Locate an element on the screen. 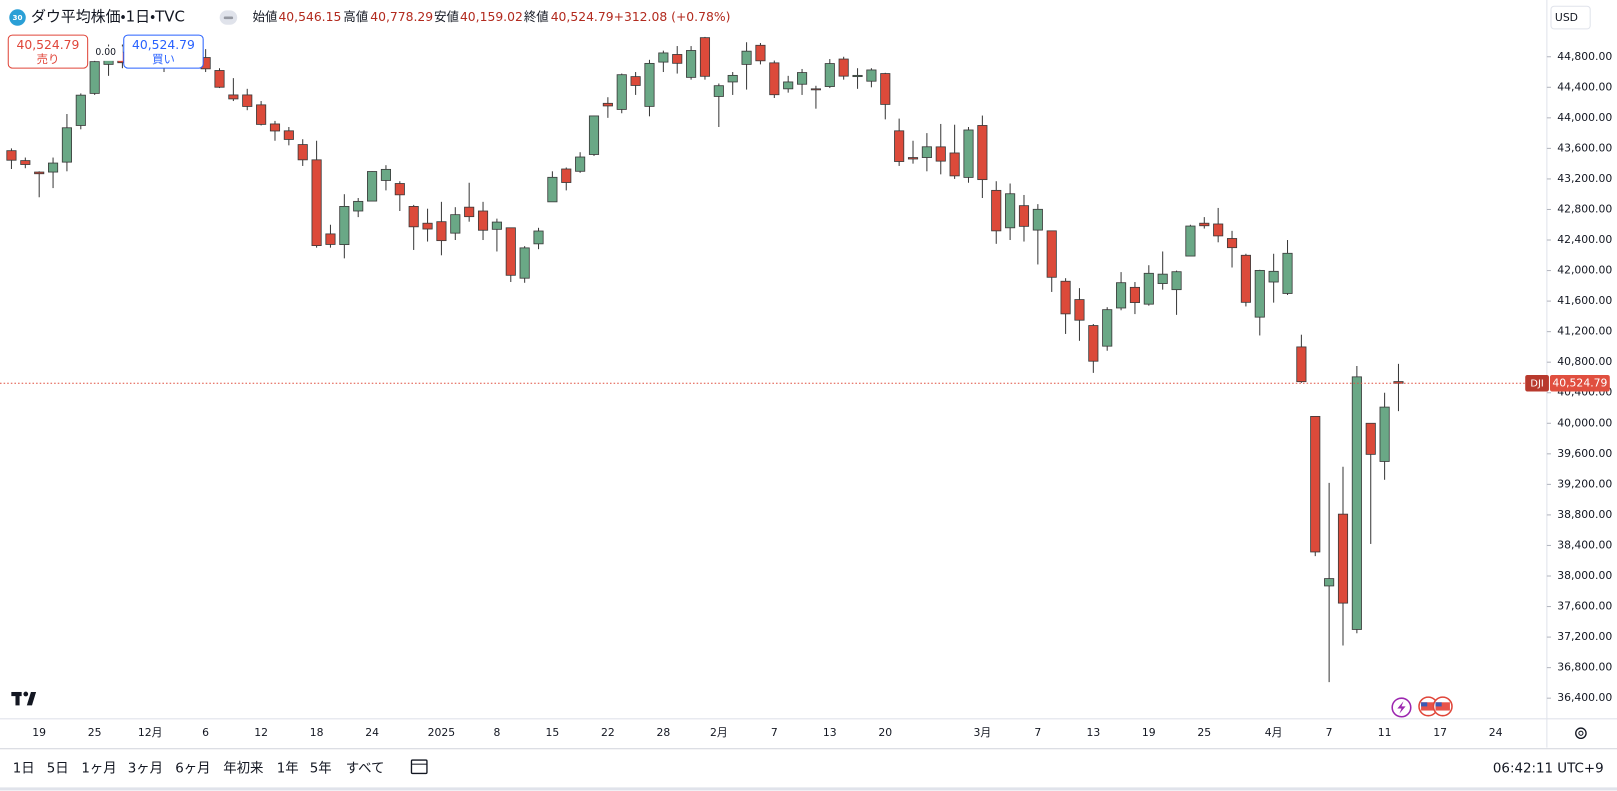  high-label: 高値 is located at coordinates (355, 16).